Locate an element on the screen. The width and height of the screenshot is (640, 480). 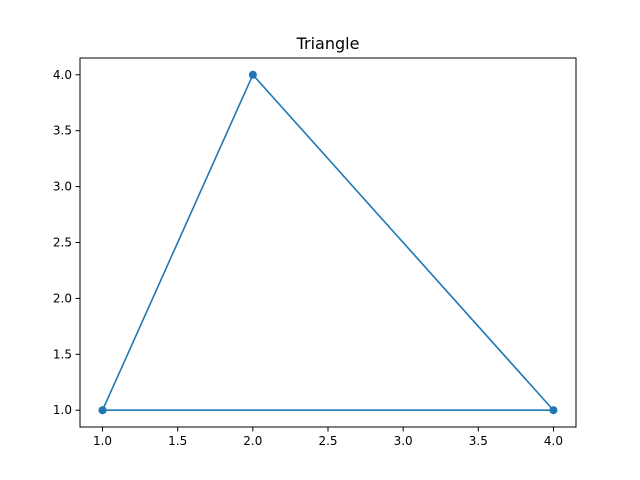
x-tick-label: 1.0 is located at coordinates (102, 441).